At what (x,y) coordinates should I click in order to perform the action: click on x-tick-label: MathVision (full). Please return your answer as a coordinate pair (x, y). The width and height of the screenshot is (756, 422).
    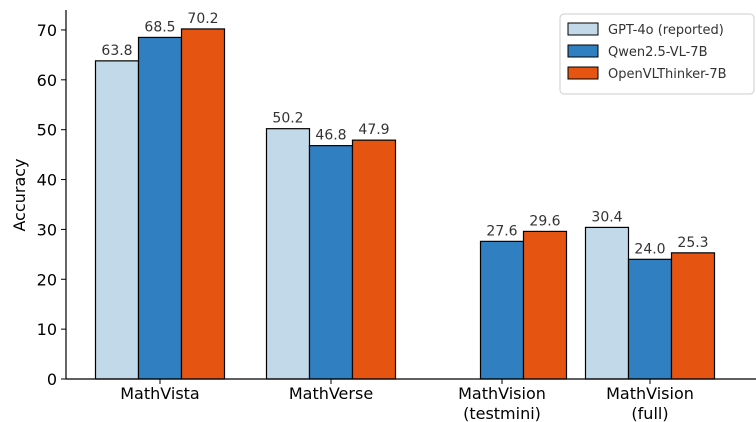
    Looking at the image, I should click on (650, 403).